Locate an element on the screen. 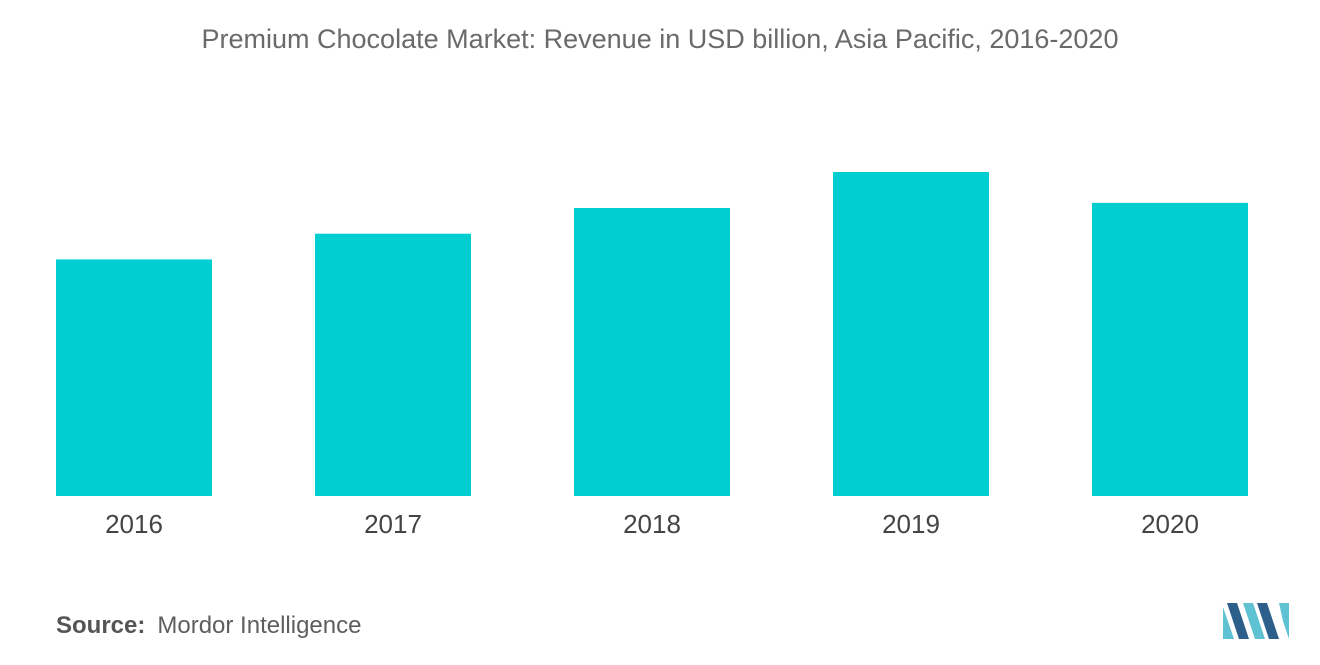 The width and height of the screenshot is (1320, 665). bar-2020 is located at coordinates (1170, 349).